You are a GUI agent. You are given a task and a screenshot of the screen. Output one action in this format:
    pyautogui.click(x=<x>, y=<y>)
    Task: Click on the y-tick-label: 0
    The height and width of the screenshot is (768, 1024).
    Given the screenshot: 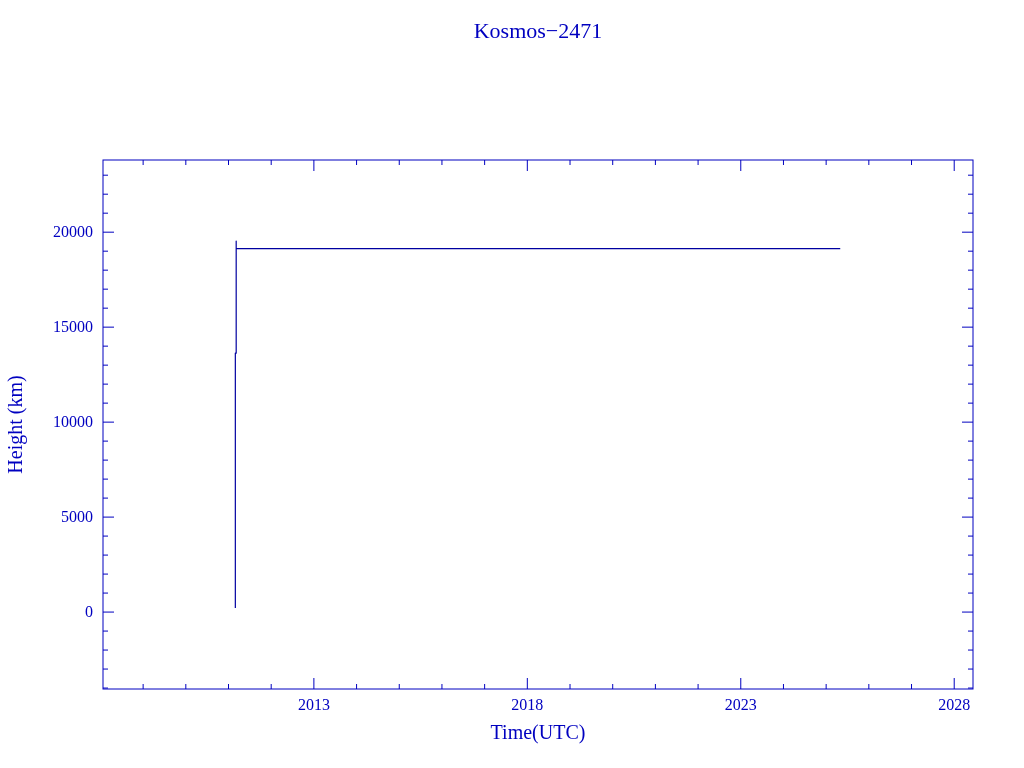 What is the action you would take?
    pyautogui.click(x=89, y=612)
    